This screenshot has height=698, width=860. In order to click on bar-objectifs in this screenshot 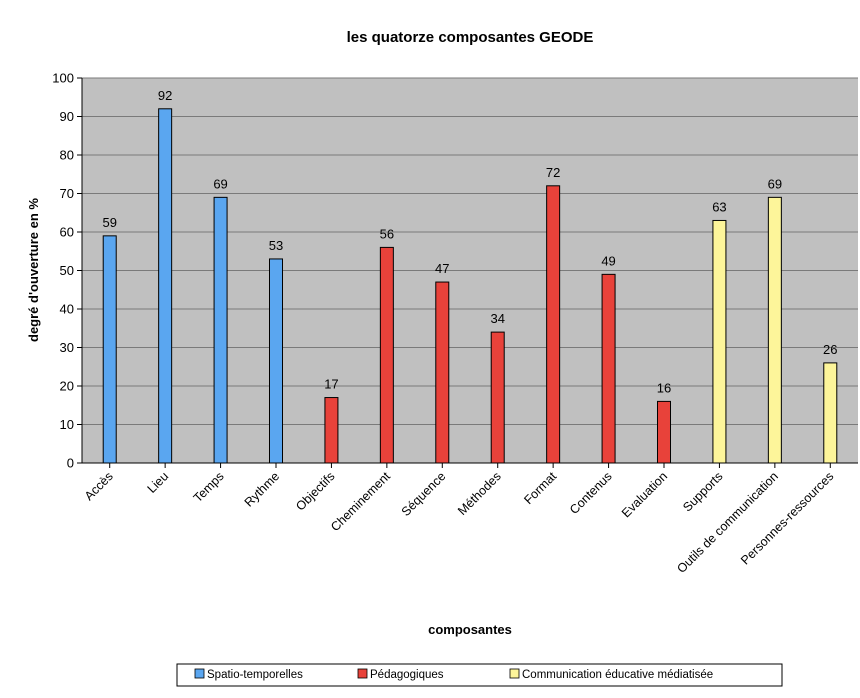, I will do `click(331, 430)`.